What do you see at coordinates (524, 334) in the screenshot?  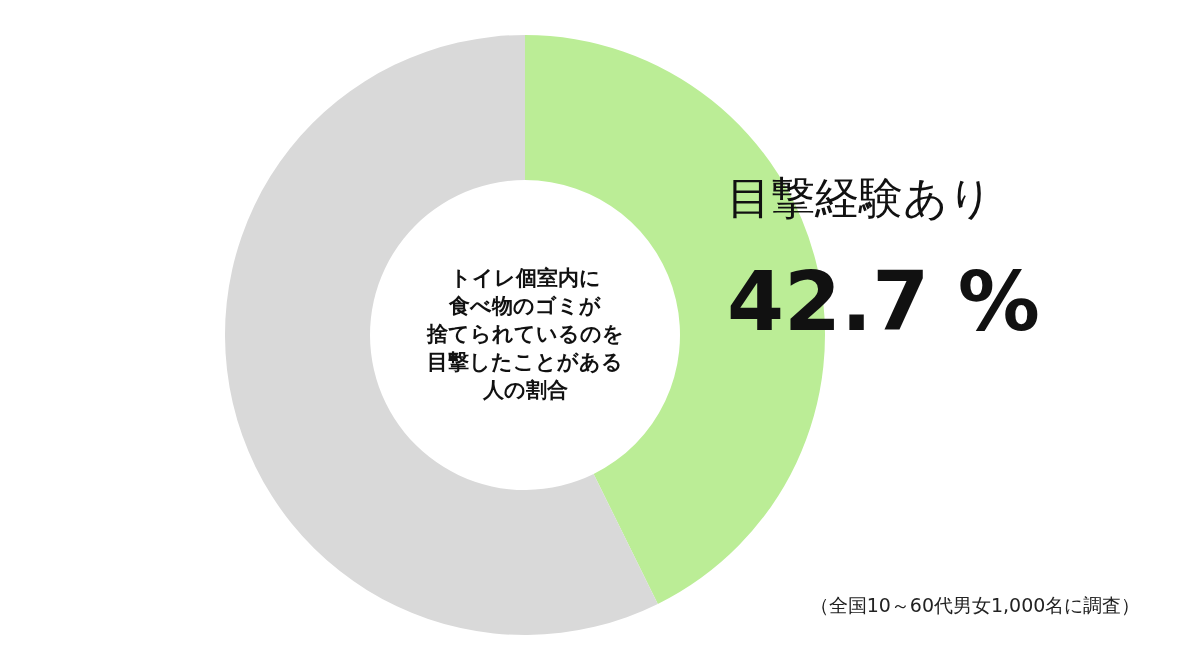 I see `text: トイレ個室内に食べ物のゴミが捨てられているのを目撃したことがある人の割合` at bounding box center [524, 334].